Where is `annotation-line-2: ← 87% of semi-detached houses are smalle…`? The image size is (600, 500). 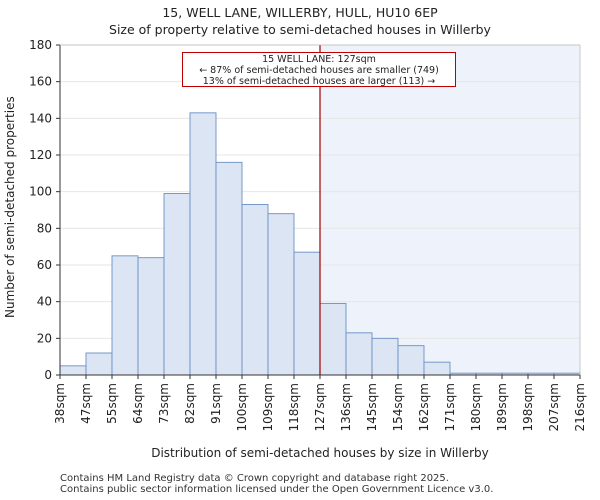
annotation-line-2: ← 87% of semi-detached houses are smalle… is located at coordinates (319, 70).